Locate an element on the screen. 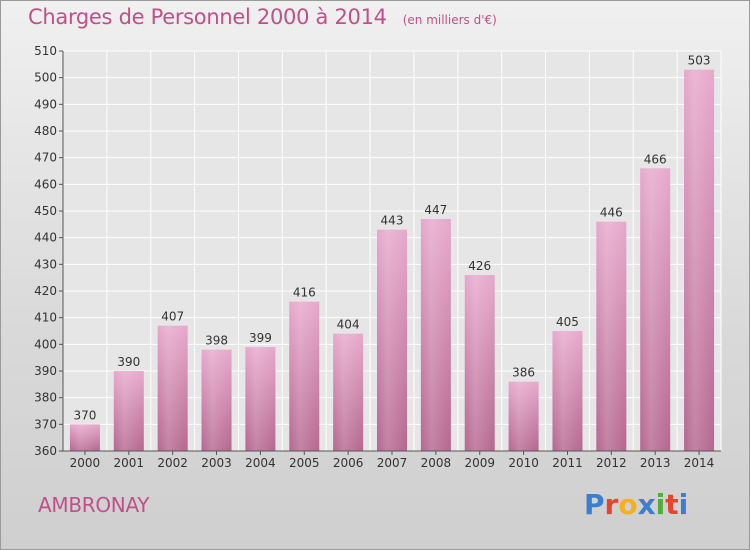  y-tick-label: 440 is located at coordinates (45, 238).